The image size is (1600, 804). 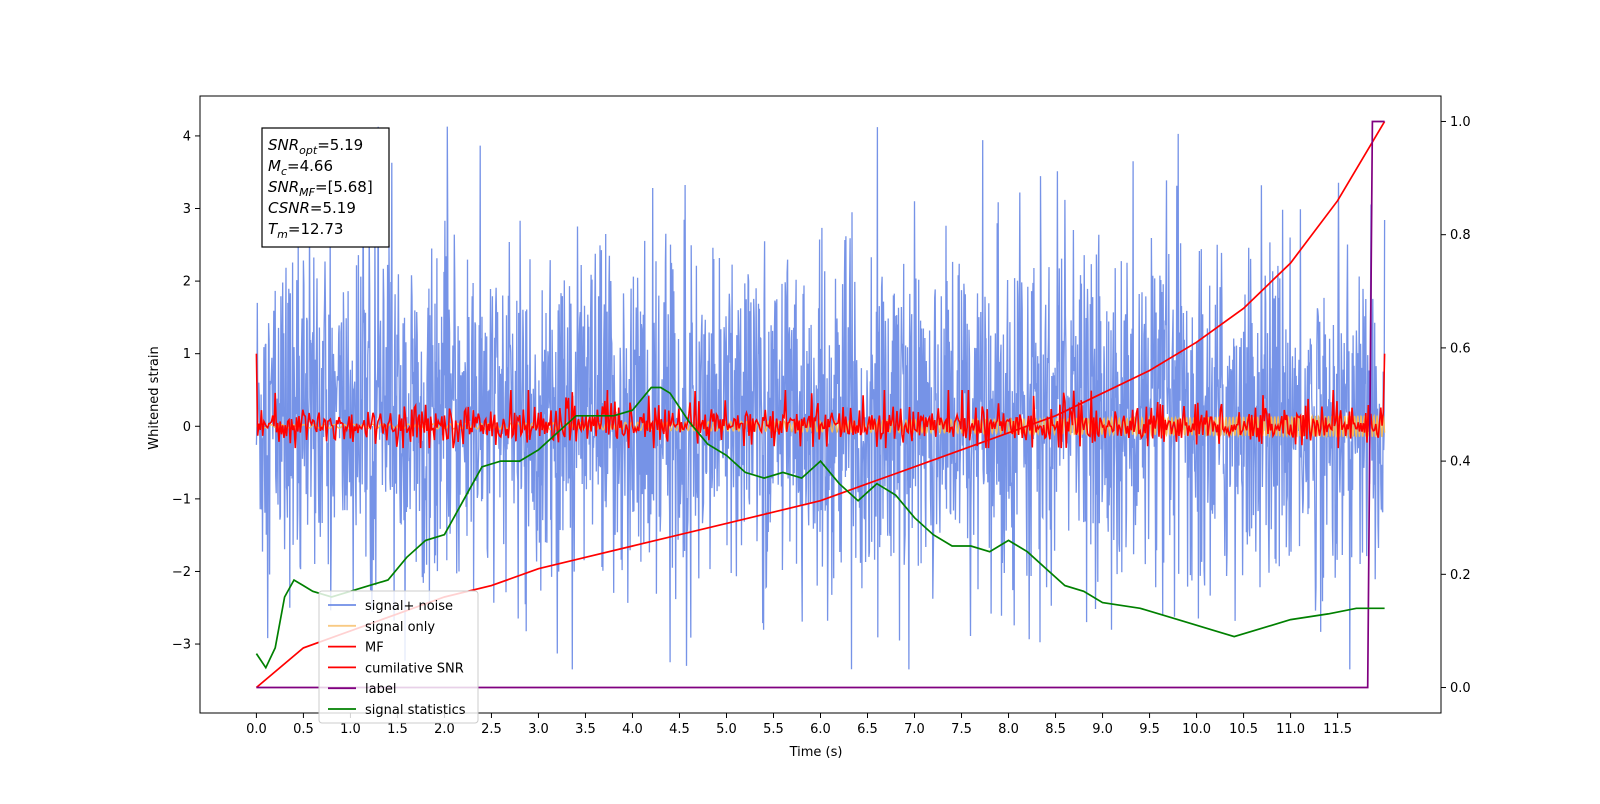 I want to click on info-line: SNRMF=[5.68], so click(x=320, y=188).